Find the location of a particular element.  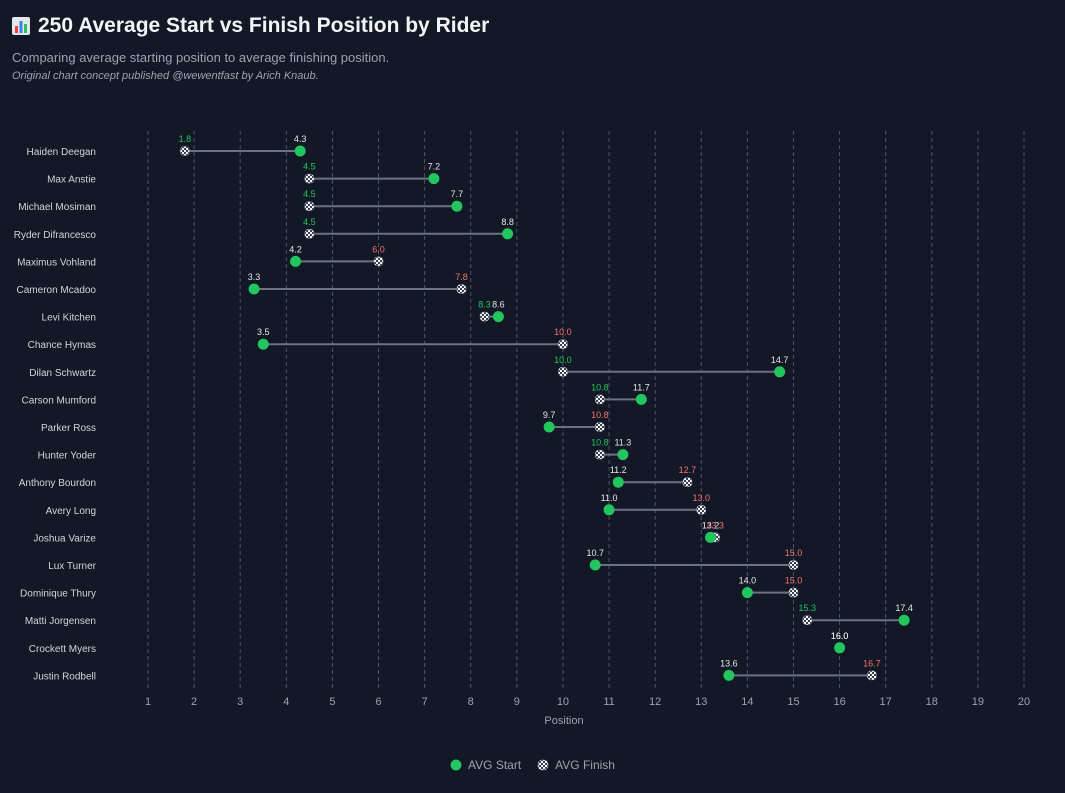

start-value-label: 11.0 is located at coordinates (609, 498).